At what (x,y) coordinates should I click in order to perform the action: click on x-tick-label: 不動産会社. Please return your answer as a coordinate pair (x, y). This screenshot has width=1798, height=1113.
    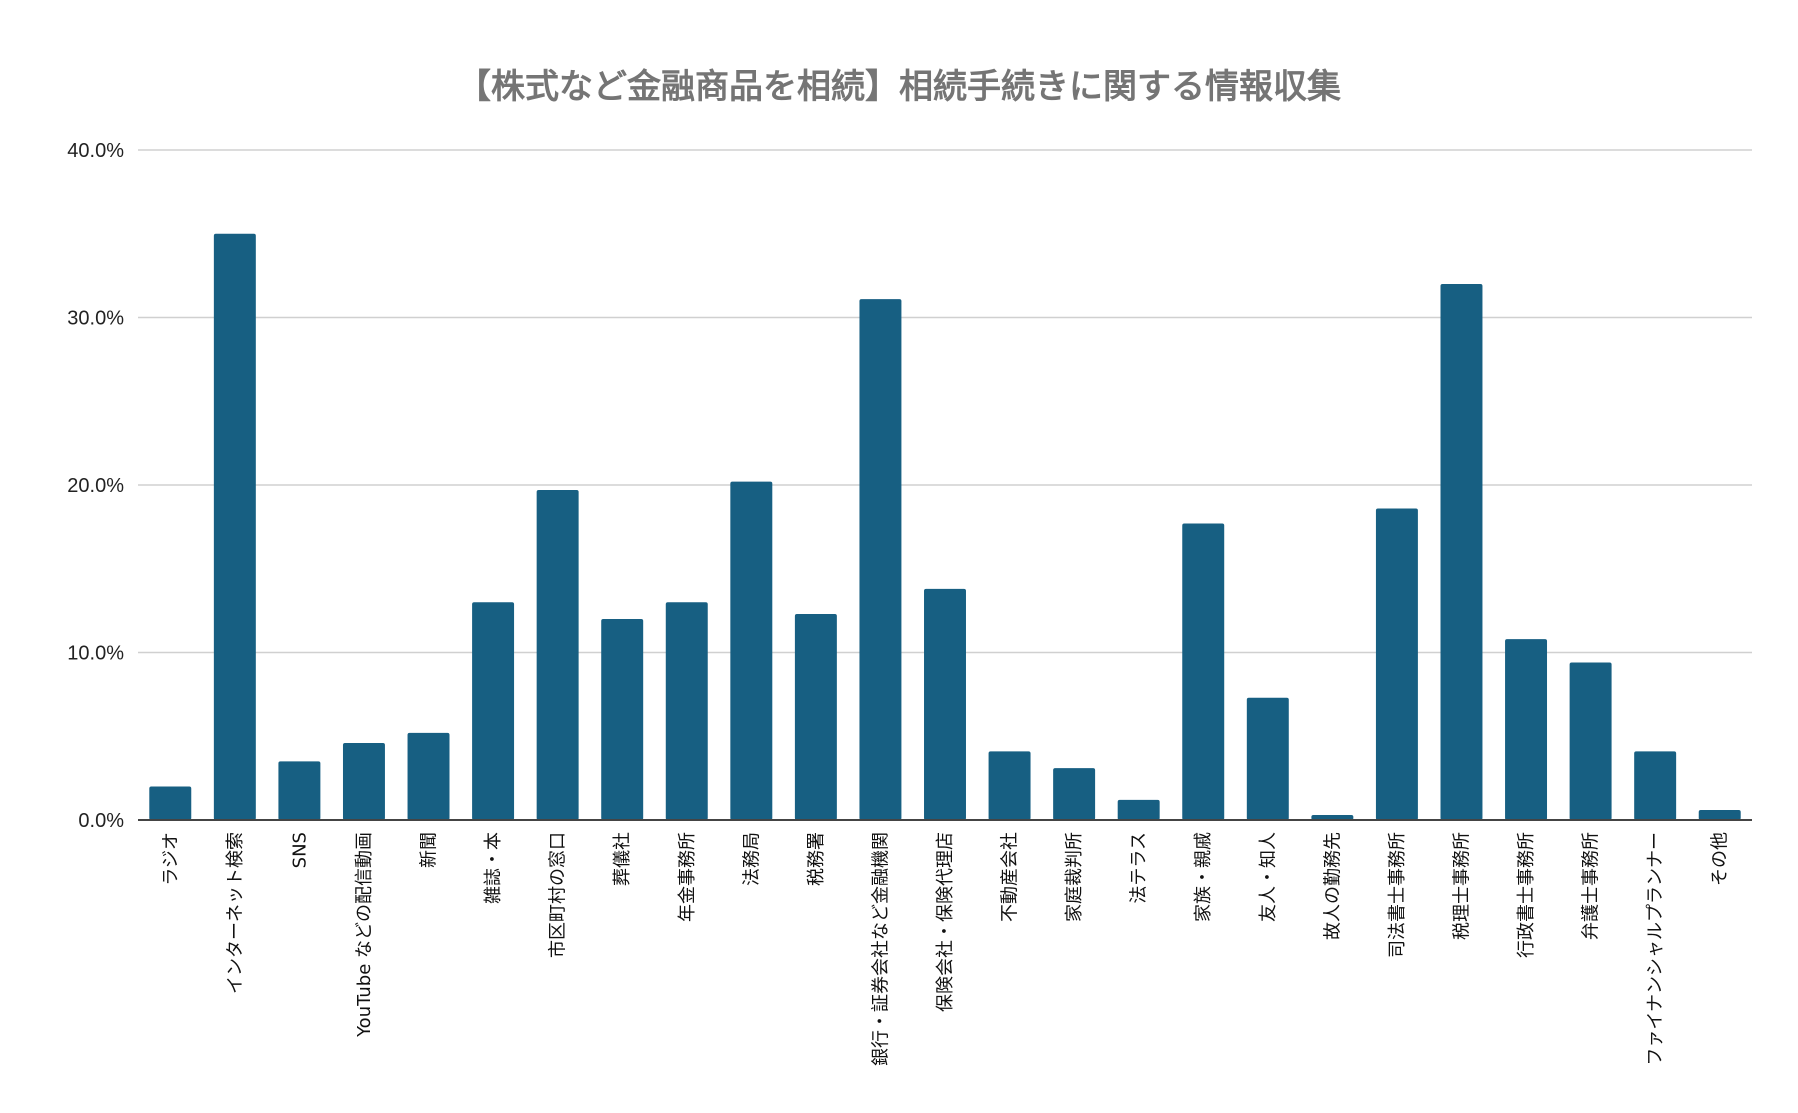
    Looking at the image, I should click on (1010, 877).